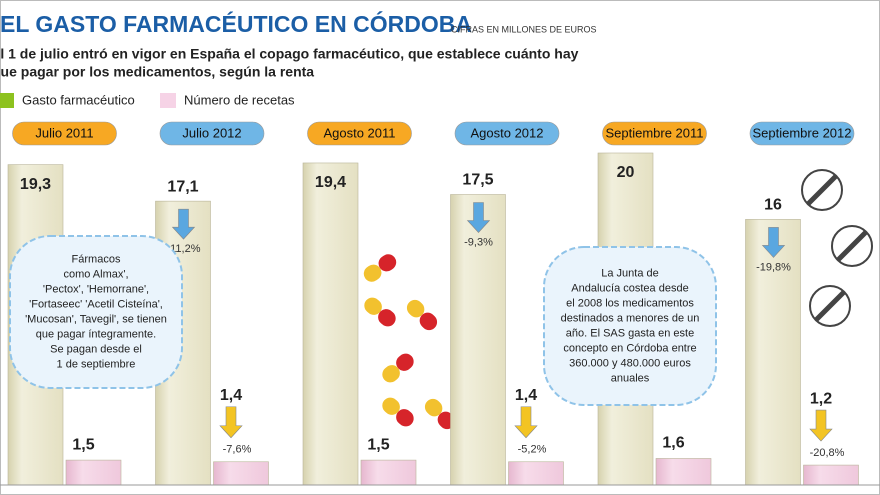  Describe the element at coordinates (96, 364) in the screenshot. I see `callout-text: 1 de septiembre` at that location.